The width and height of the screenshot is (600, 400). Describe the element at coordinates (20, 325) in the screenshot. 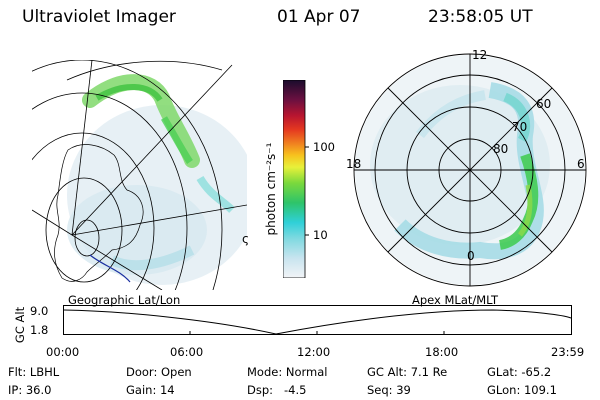

I see `altitude-axis-label: GC Alt` at that location.